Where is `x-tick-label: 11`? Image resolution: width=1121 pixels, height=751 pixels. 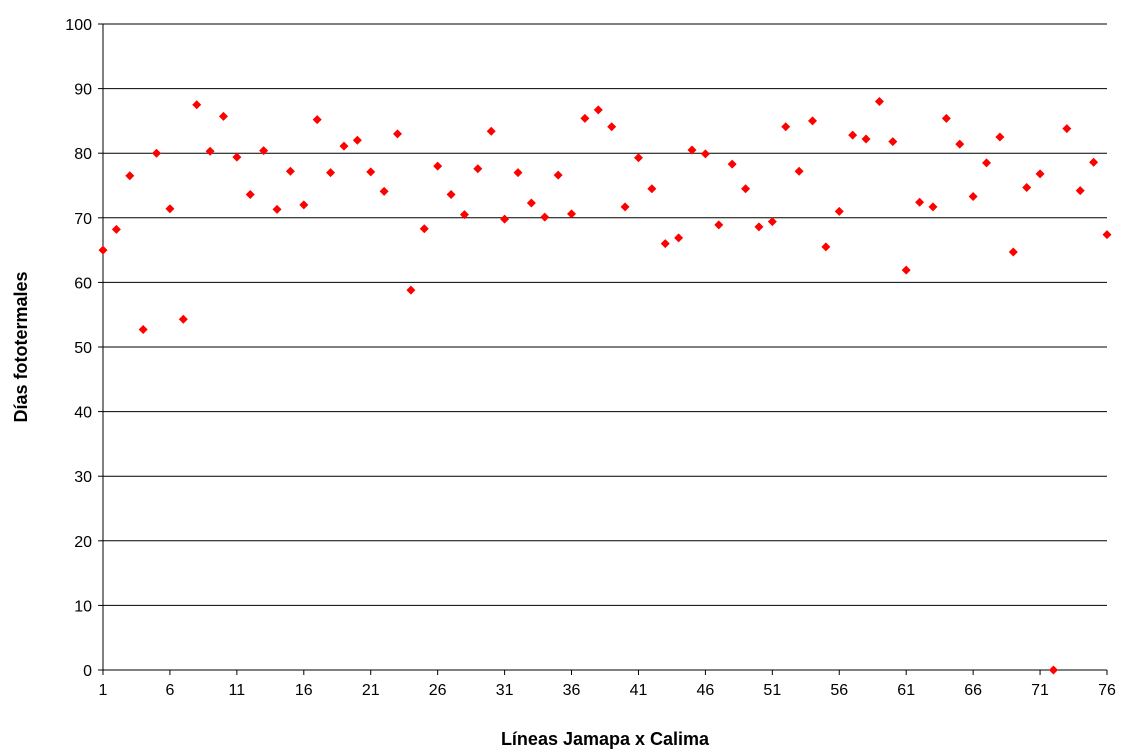 x-tick-label: 11 is located at coordinates (237, 690).